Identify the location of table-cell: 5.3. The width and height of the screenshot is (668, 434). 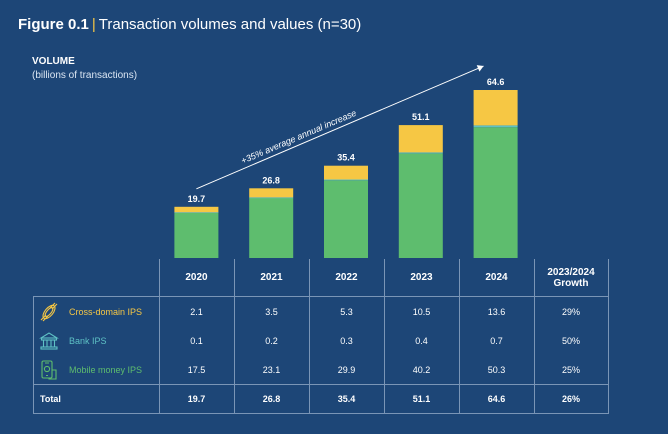
(346, 311).